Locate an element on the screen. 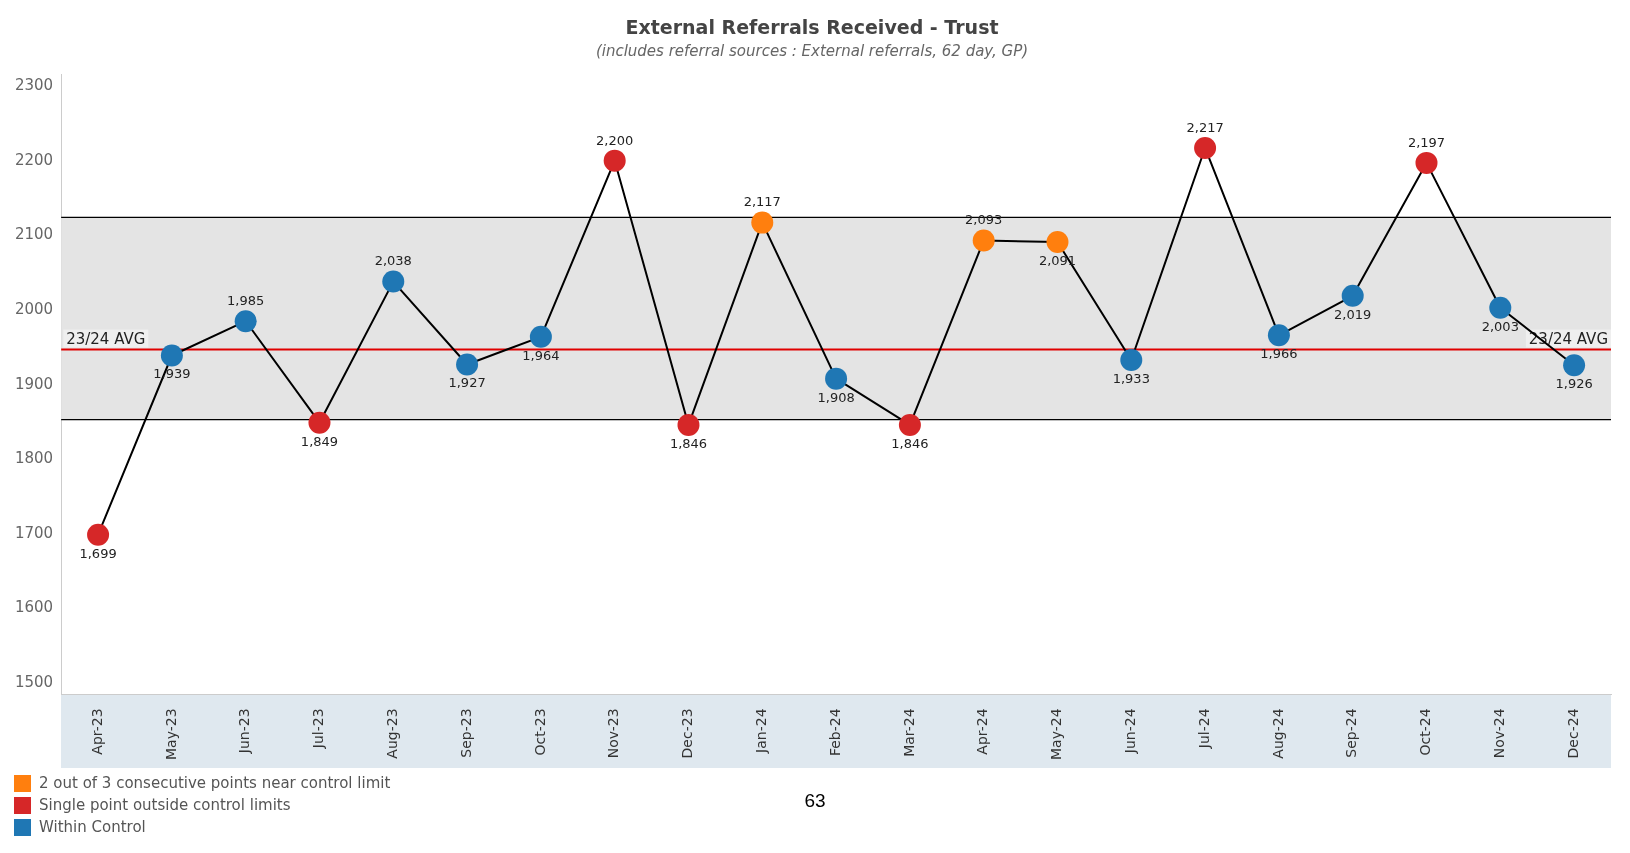 The width and height of the screenshot is (1630, 853). data-label: 2,200 is located at coordinates (615, 140).